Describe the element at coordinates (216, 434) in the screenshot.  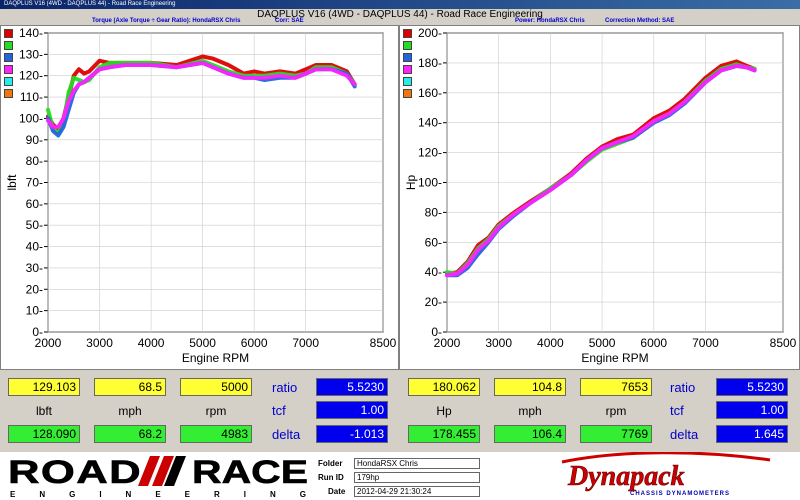
I see `rpm-bottom-value: 4983` at that location.